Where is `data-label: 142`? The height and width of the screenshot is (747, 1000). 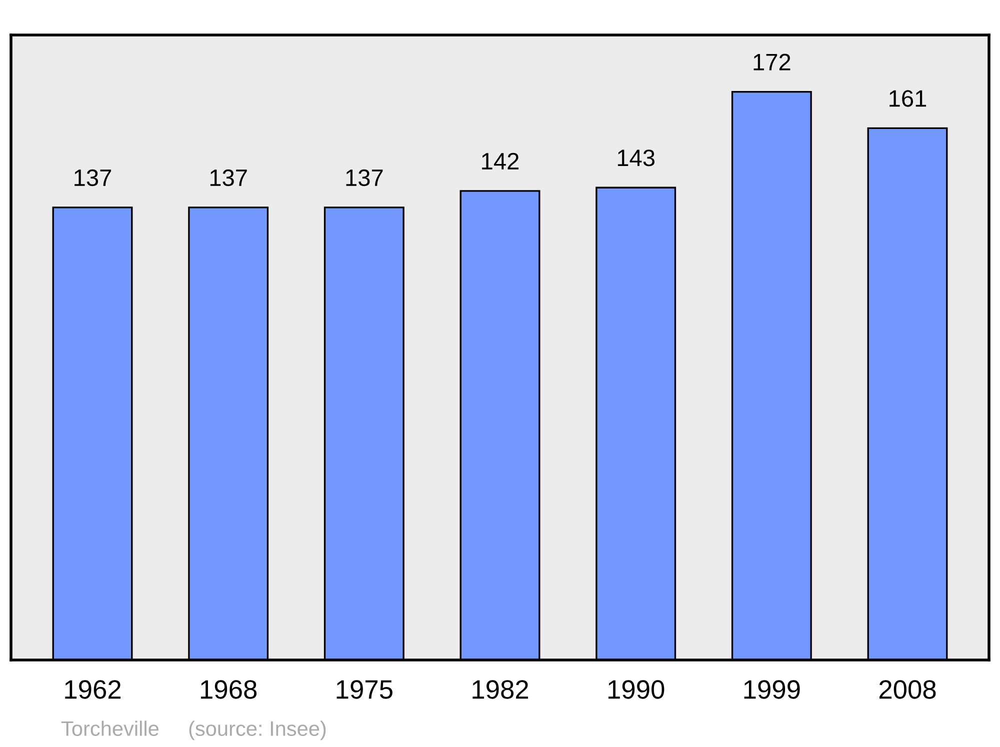
data-label: 142 is located at coordinates (500, 161).